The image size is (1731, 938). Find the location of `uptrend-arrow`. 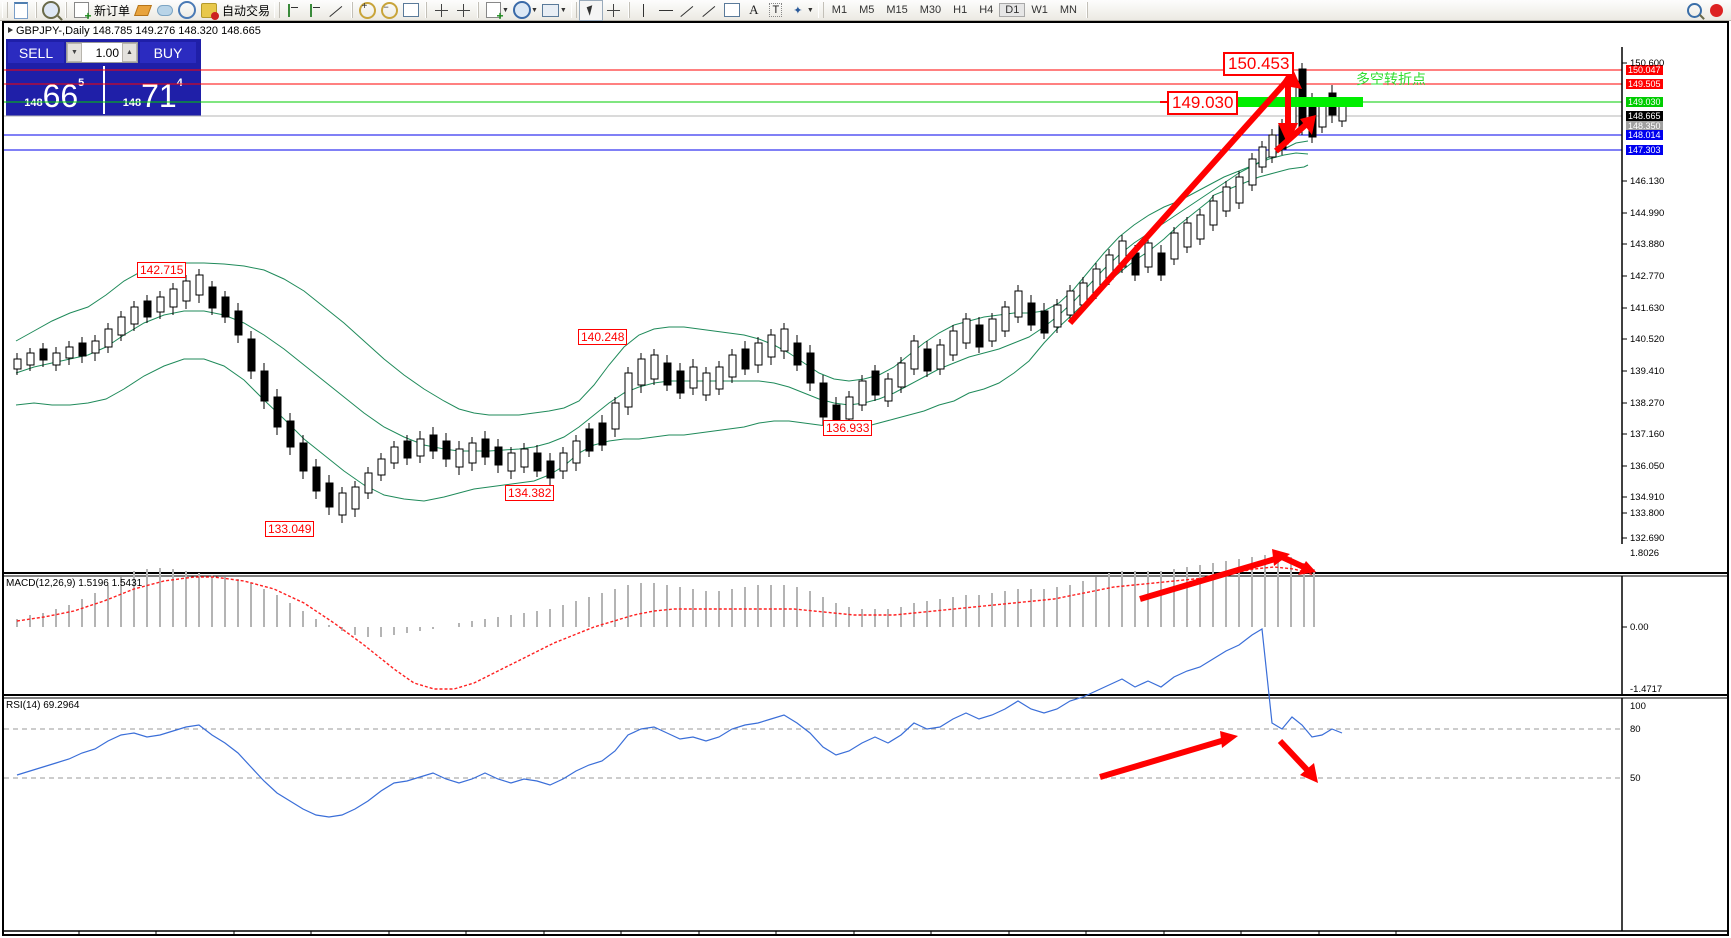

uptrend-arrow is located at coordinates (1181, 199).